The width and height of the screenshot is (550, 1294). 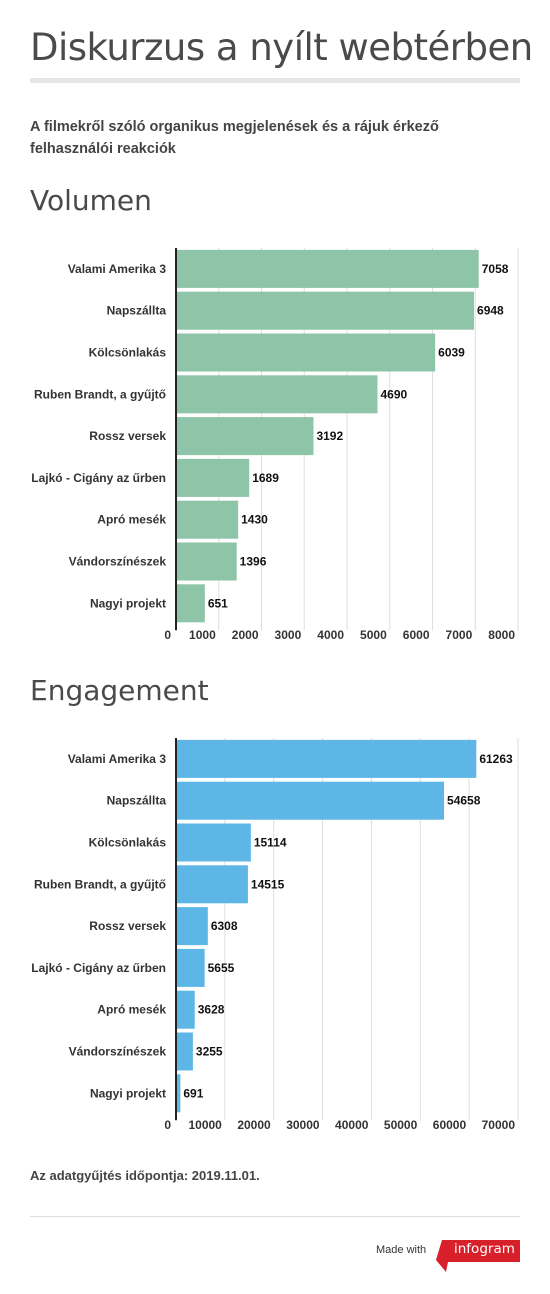 What do you see at coordinates (202, 635) in the screenshot?
I see `x-tick-label: 1000` at bounding box center [202, 635].